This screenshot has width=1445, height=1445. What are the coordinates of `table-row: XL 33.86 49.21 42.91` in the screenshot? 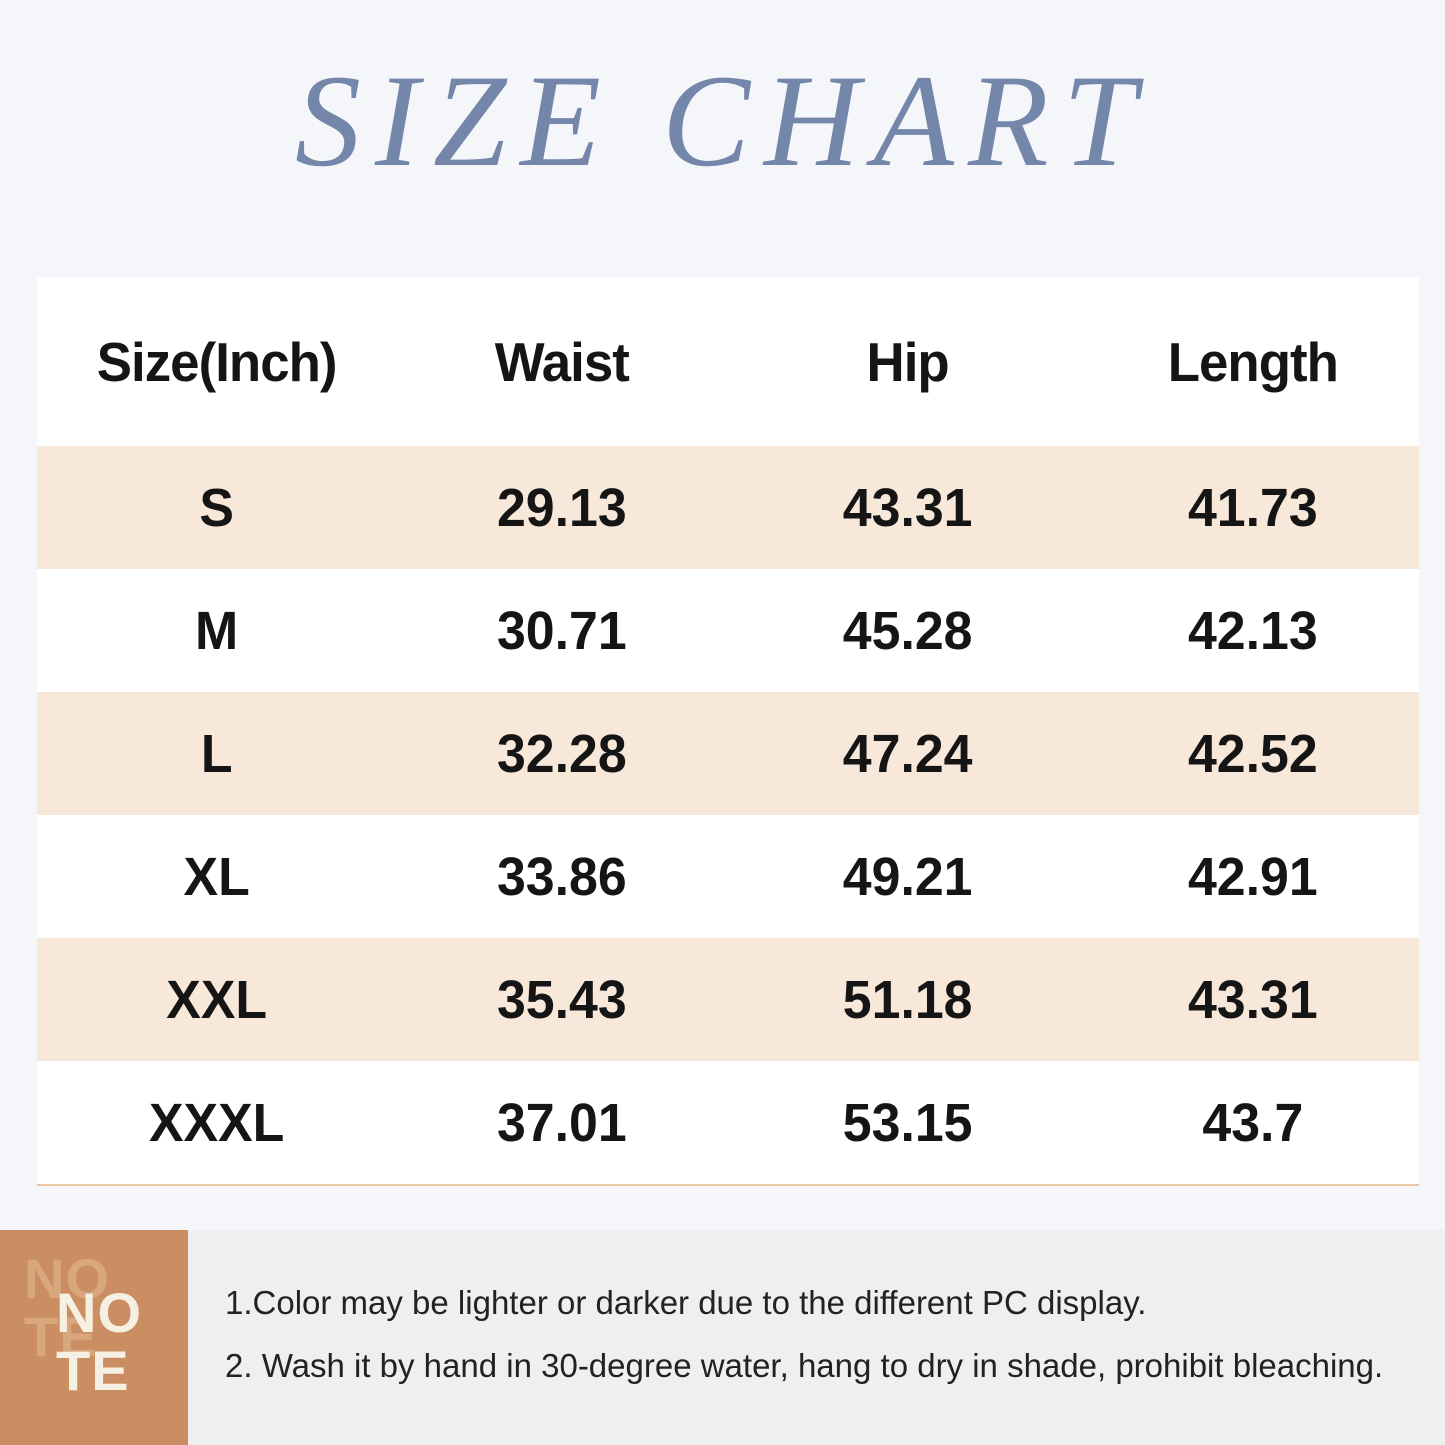 It's located at (728, 876).